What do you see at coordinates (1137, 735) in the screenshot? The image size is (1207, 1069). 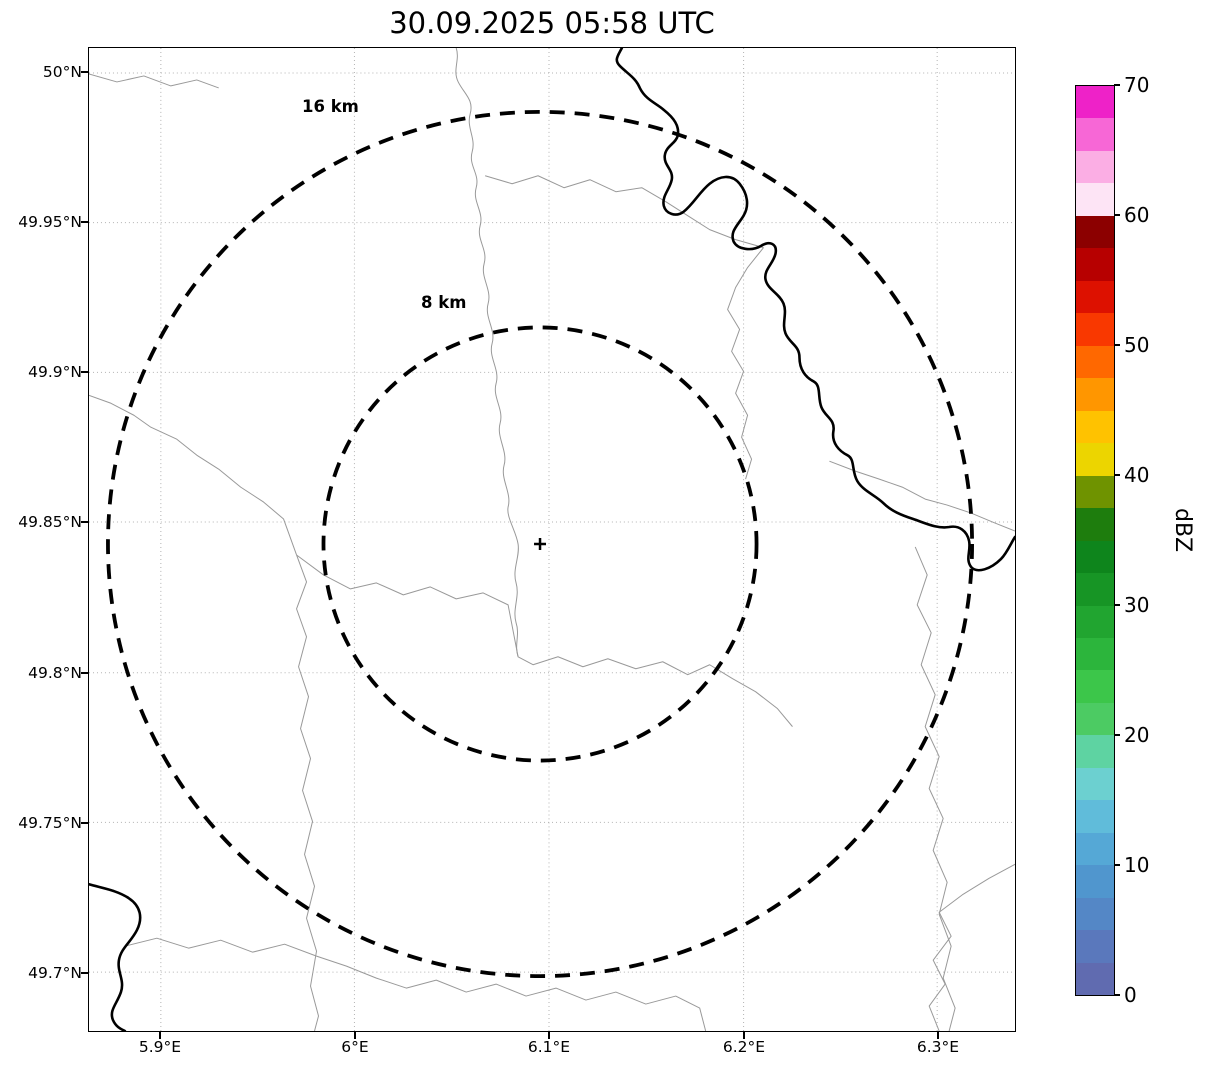 I see `colorbar-tick-label: 20` at bounding box center [1137, 735].